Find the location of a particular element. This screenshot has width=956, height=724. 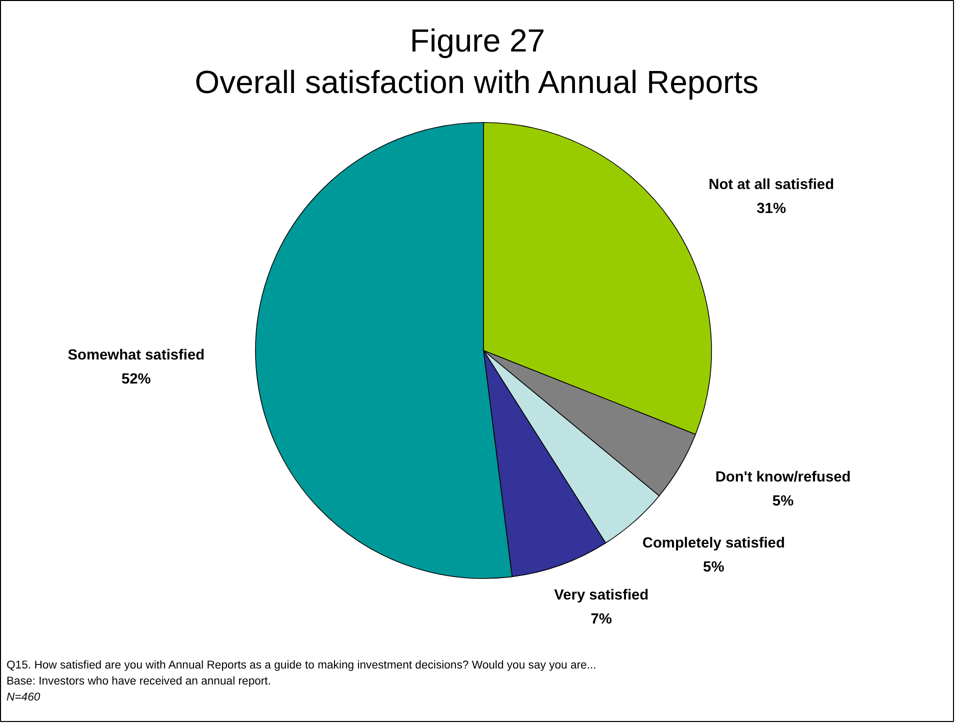

slice-label: Not at all satisfied is located at coordinates (771, 185).